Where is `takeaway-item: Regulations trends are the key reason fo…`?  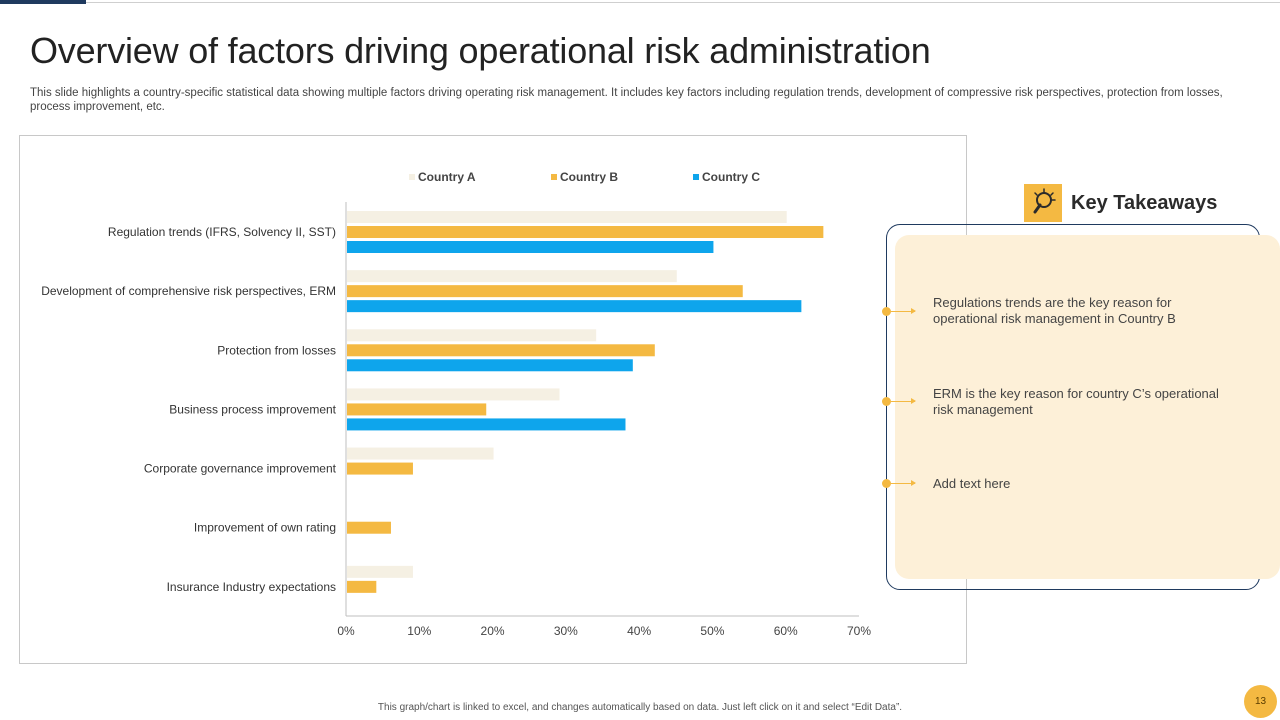
takeaway-item: Regulations trends are the key reason fo… is located at coordinates (1054, 310).